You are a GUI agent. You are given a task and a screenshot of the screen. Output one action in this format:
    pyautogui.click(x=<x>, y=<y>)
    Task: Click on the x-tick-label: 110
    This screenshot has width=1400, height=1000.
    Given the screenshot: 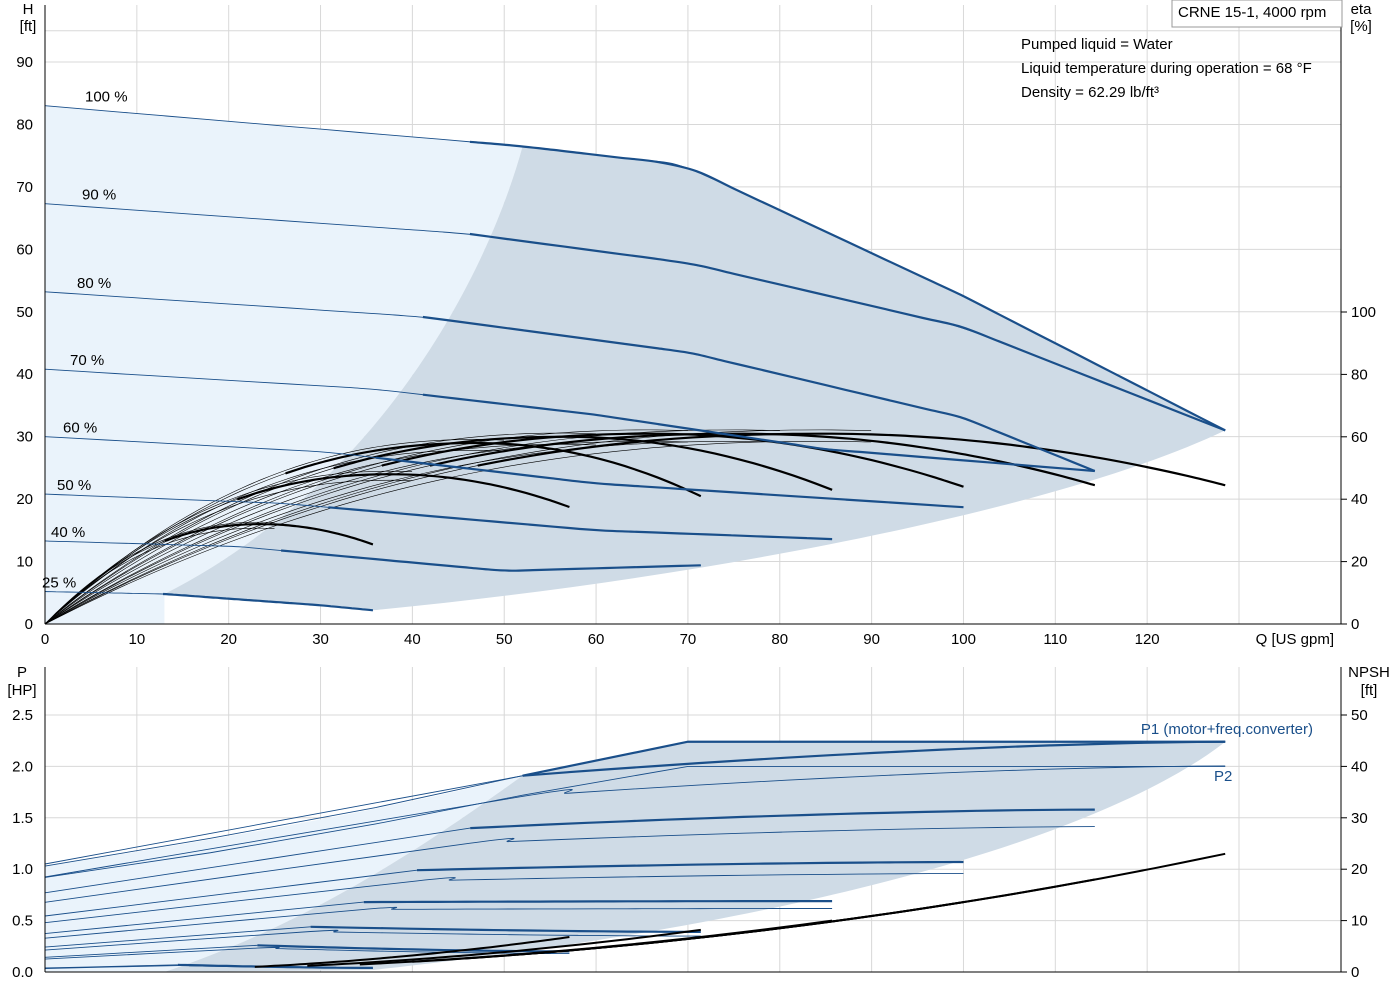 What is the action you would take?
    pyautogui.click(x=1055, y=639)
    